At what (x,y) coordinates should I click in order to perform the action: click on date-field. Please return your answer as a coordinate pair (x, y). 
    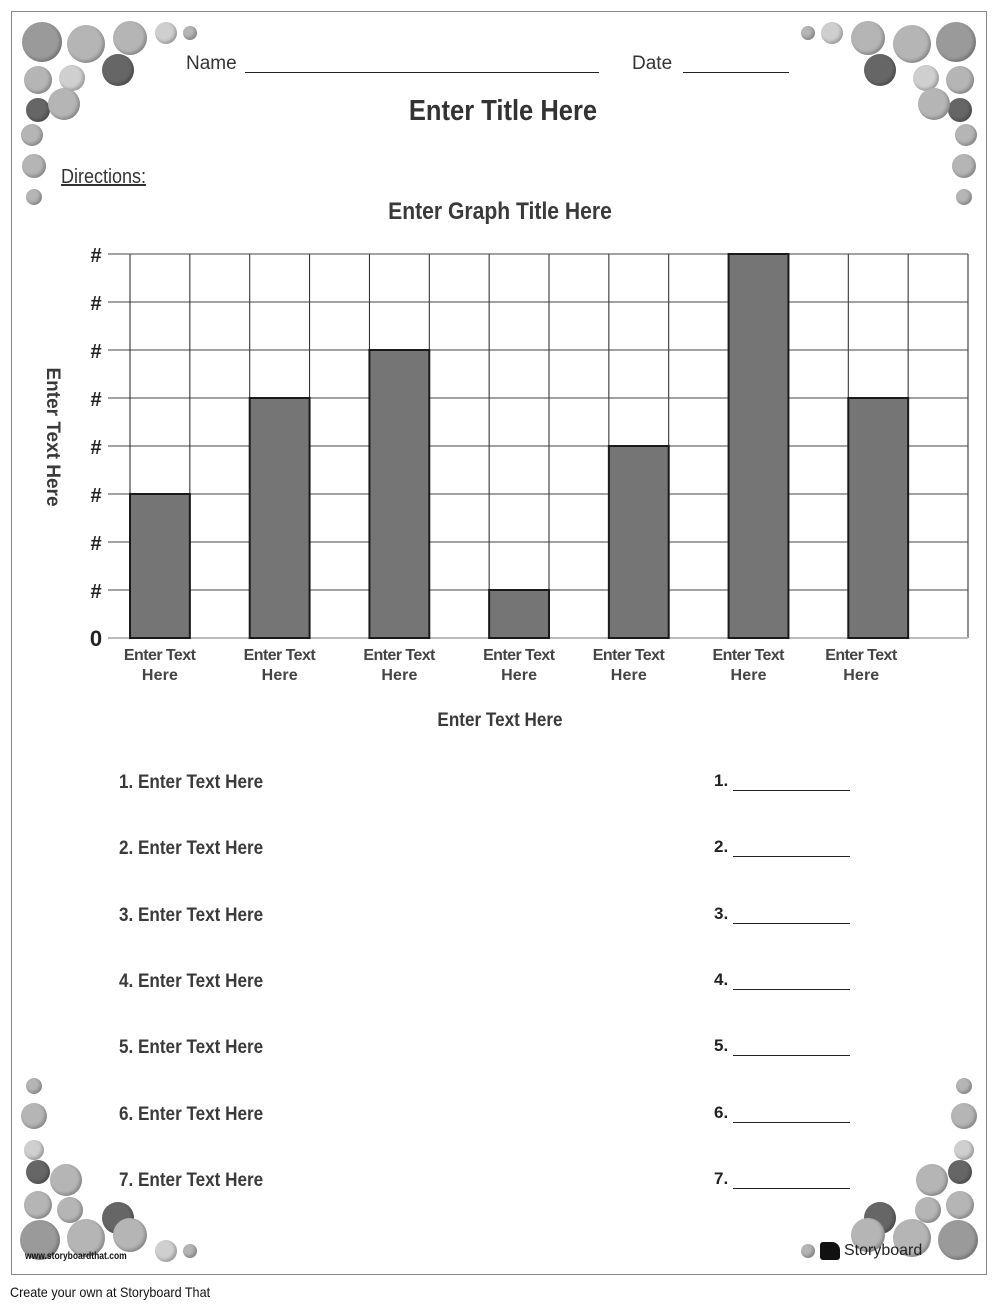
    Looking at the image, I should click on (736, 72).